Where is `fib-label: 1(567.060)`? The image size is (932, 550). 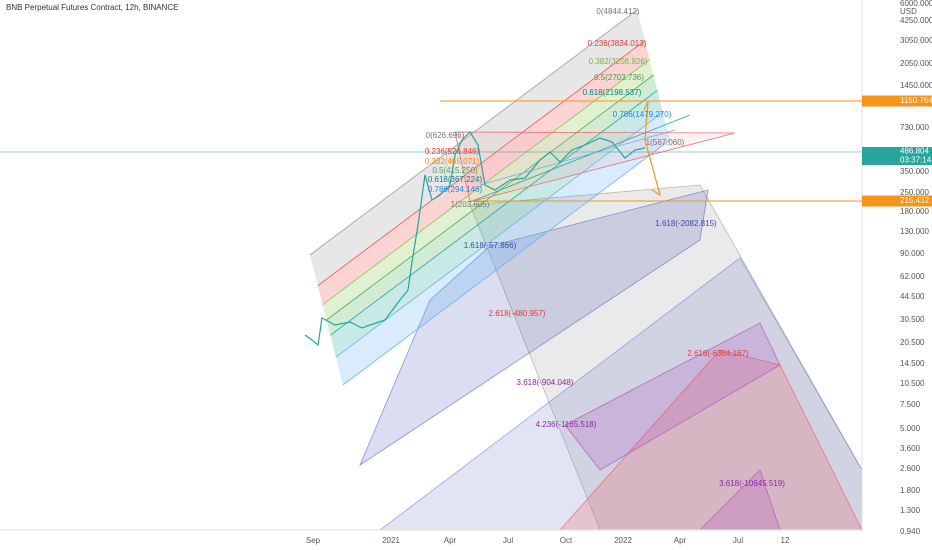 fib-label: 1(567.060) is located at coordinates (665, 142).